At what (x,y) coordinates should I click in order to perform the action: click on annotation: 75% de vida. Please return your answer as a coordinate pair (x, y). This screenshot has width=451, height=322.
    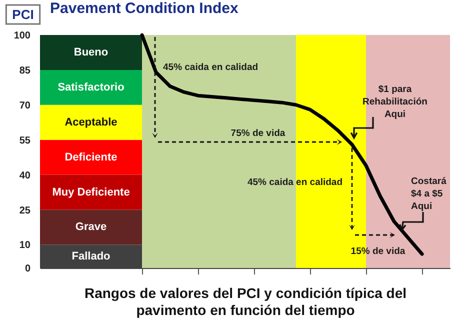
    Looking at the image, I should click on (258, 133).